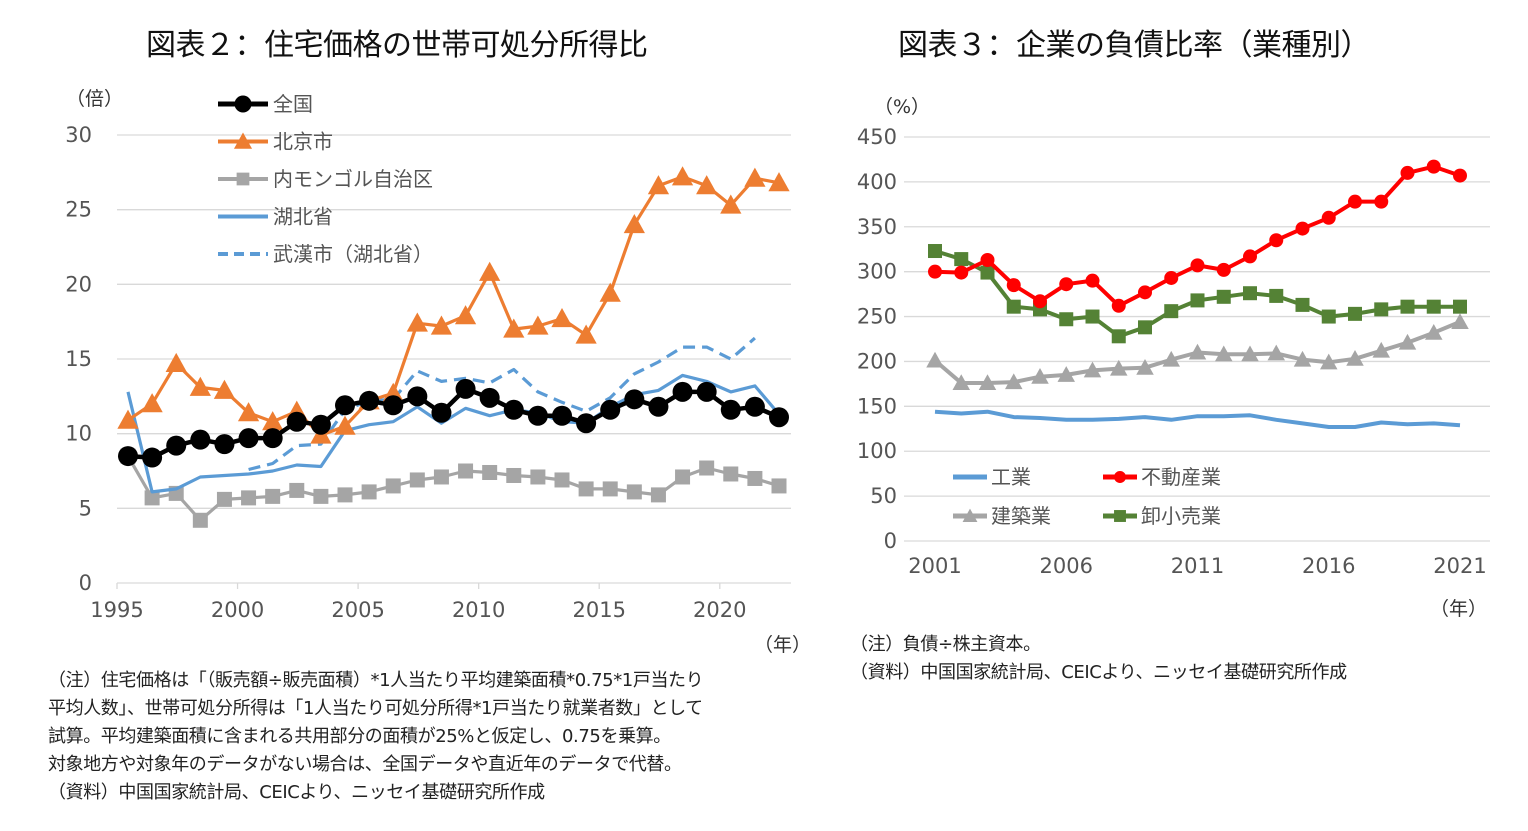 Image resolution: width=1528 pixels, height=831 pixels. Describe the element at coordinates (1002, 516) in the screenshot. I see `legend-item: 建築業` at that location.